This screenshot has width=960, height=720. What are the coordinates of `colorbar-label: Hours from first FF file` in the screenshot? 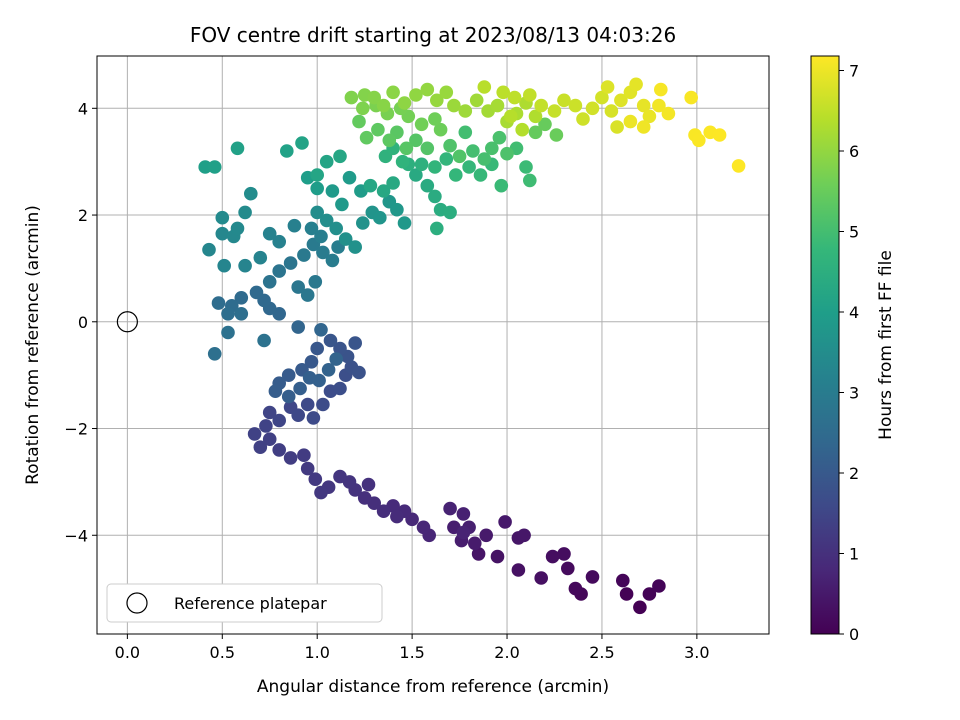 It's located at (886, 345).